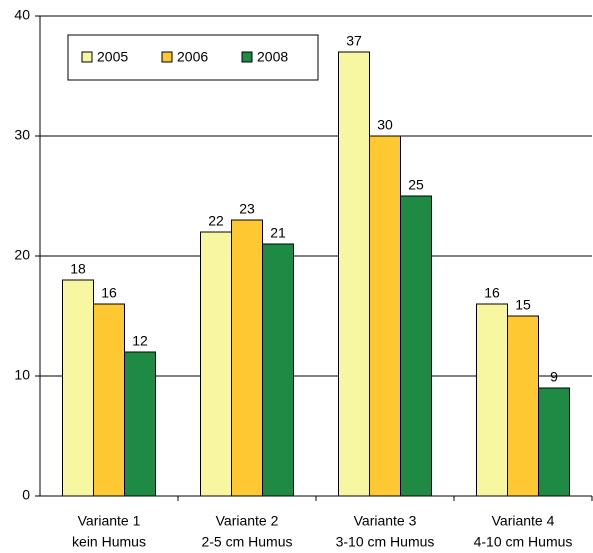 The height and width of the screenshot is (553, 593). What do you see at coordinates (112, 57) in the screenshot?
I see `legend-label: 2005` at bounding box center [112, 57].